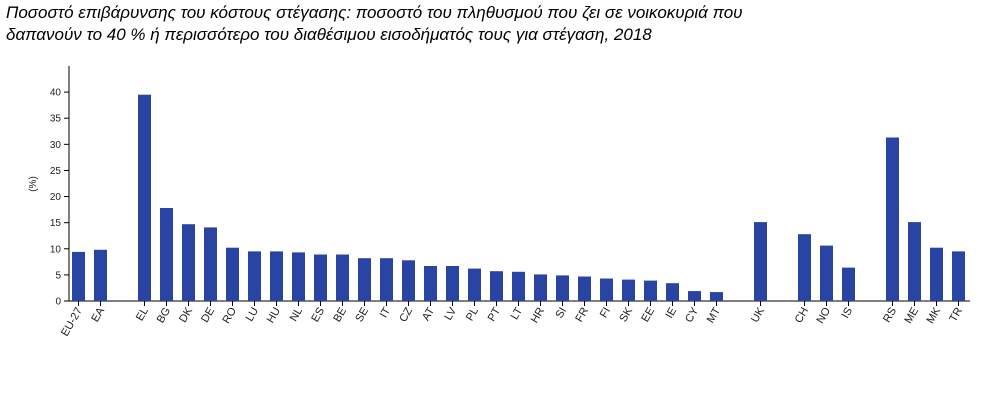  Describe the element at coordinates (142, 315) in the screenshot. I see `x-tick-label-el: EL` at that location.